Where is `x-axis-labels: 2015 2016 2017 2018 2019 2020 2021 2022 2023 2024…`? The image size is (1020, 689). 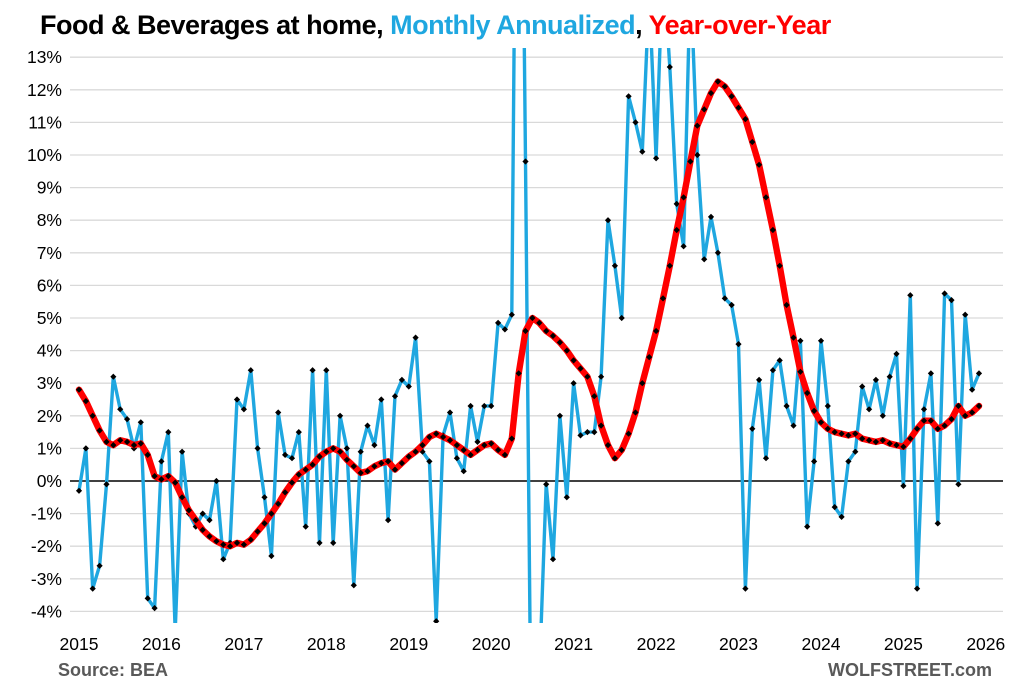 x-axis-labels: 2015 2016 2017 2018 2019 2020 2021 2022 2023 2024… is located at coordinates (533, 644).